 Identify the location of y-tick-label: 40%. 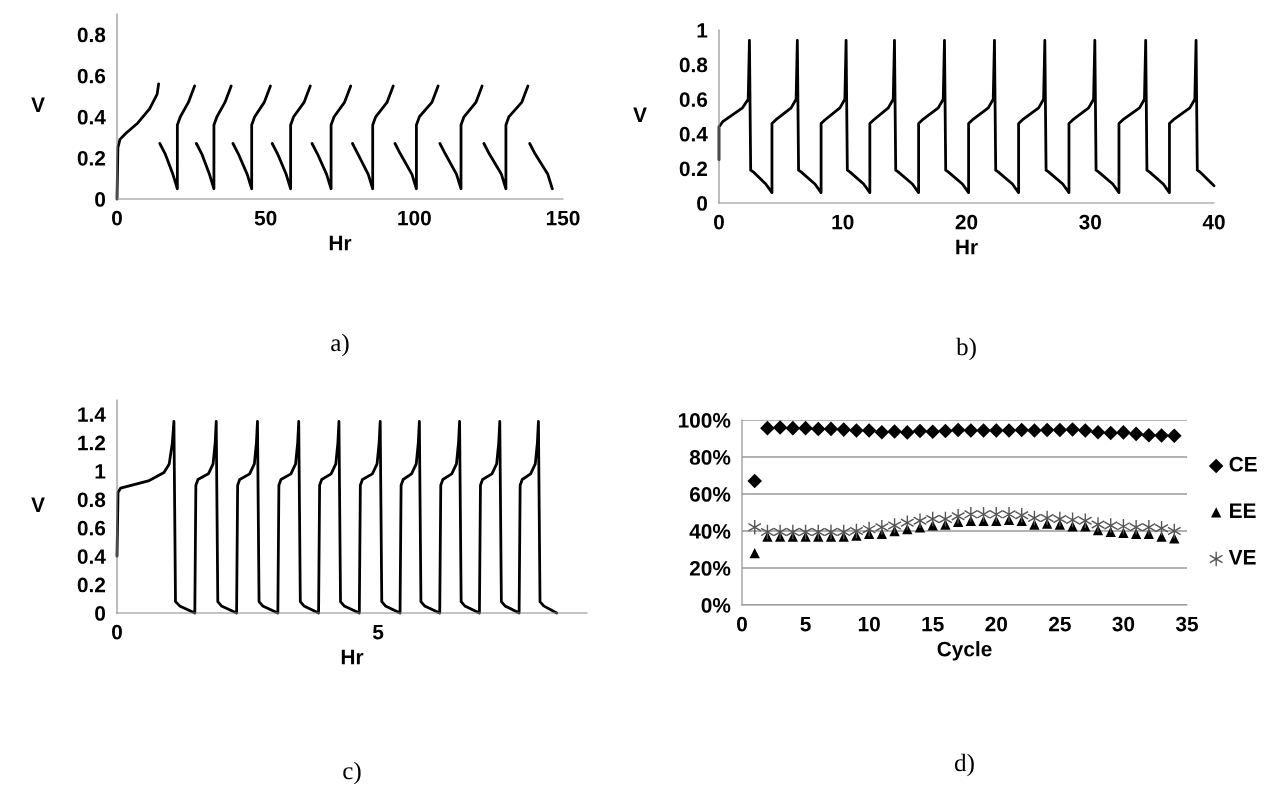
(710, 531).